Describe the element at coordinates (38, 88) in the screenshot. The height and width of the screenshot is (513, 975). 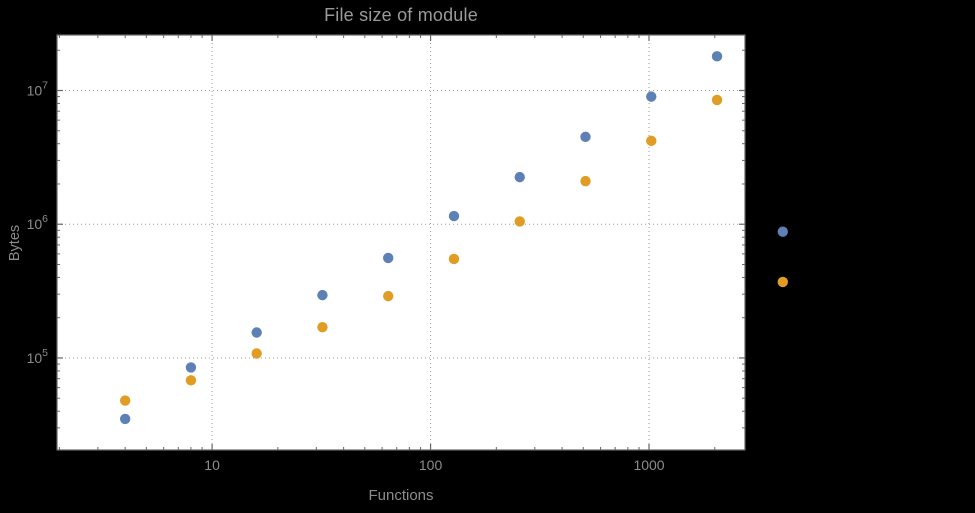
I see `y-tick-label: 10⁷` at that location.